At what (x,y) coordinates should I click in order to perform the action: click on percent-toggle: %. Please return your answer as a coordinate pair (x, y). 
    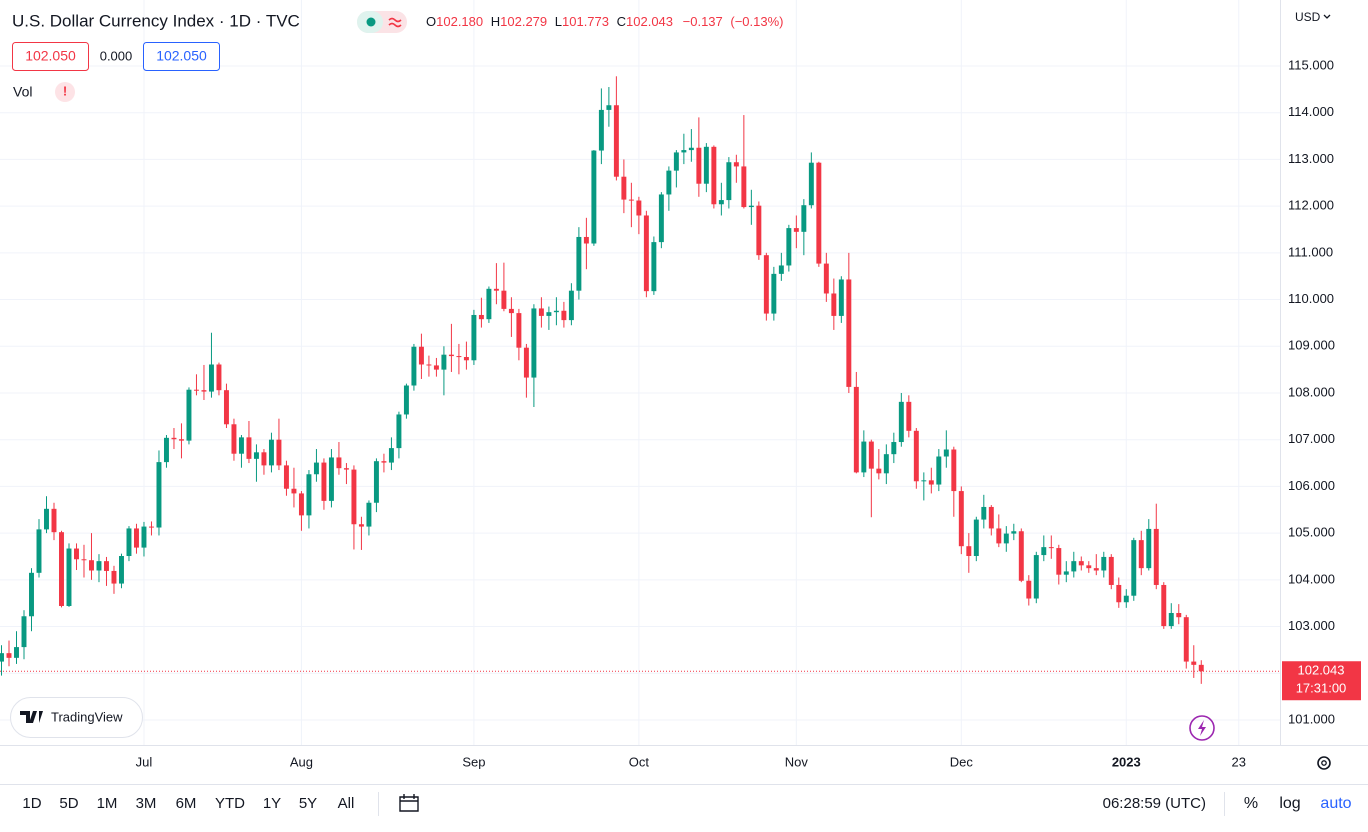
    Looking at the image, I should click on (1251, 803).